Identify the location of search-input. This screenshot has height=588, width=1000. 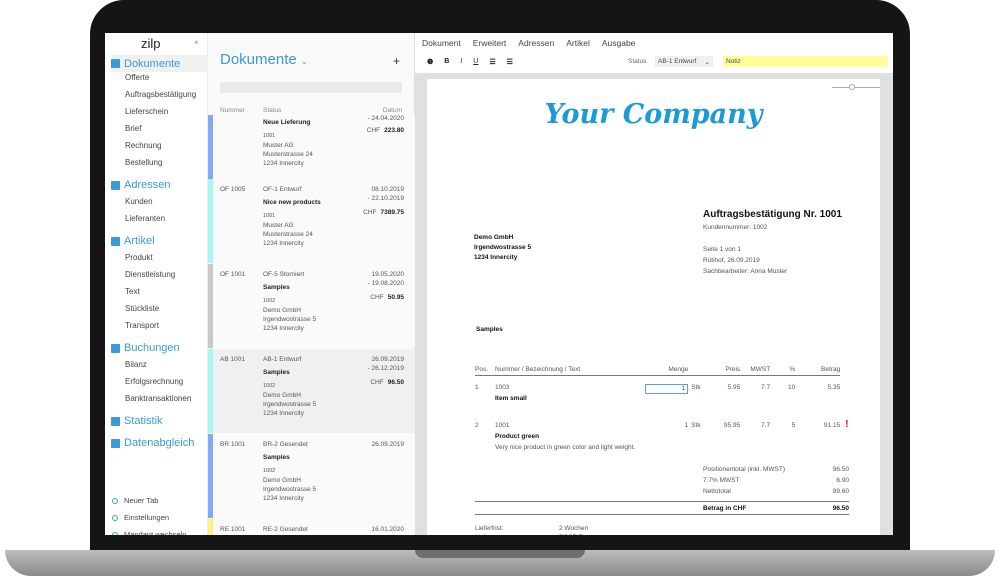
(311, 87).